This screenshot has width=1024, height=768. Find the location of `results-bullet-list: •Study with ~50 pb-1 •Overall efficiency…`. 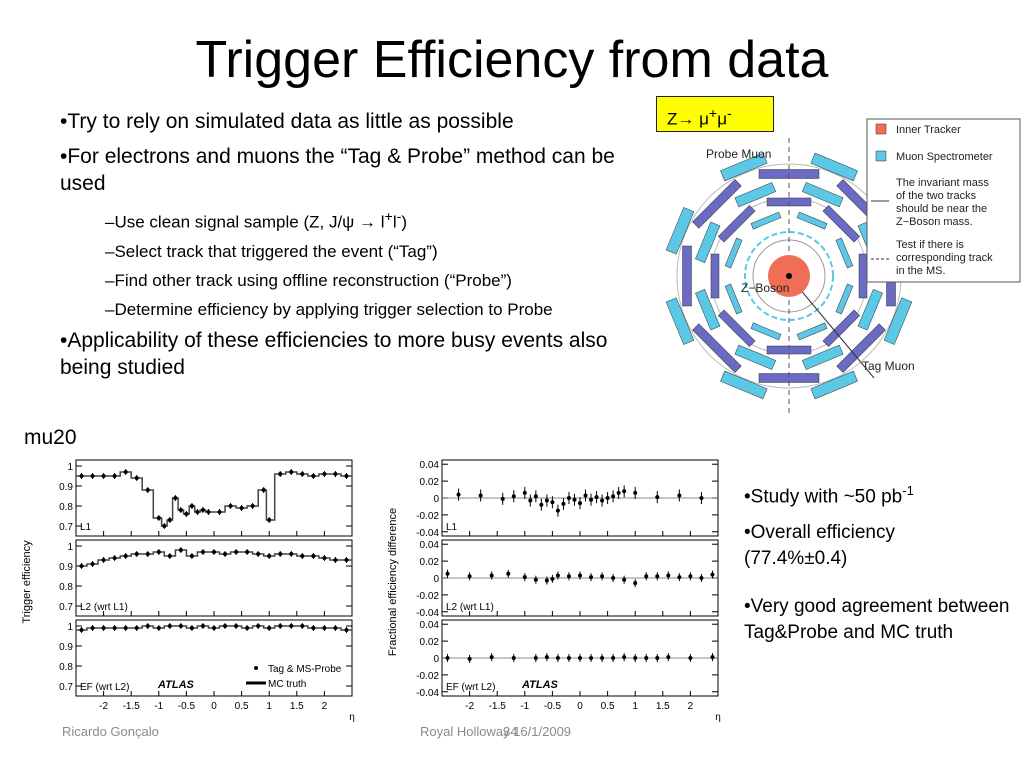

results-bullet-list: •Study with ~50 pb-1 •Overall efficiency… is located at coordinates (879, 567).